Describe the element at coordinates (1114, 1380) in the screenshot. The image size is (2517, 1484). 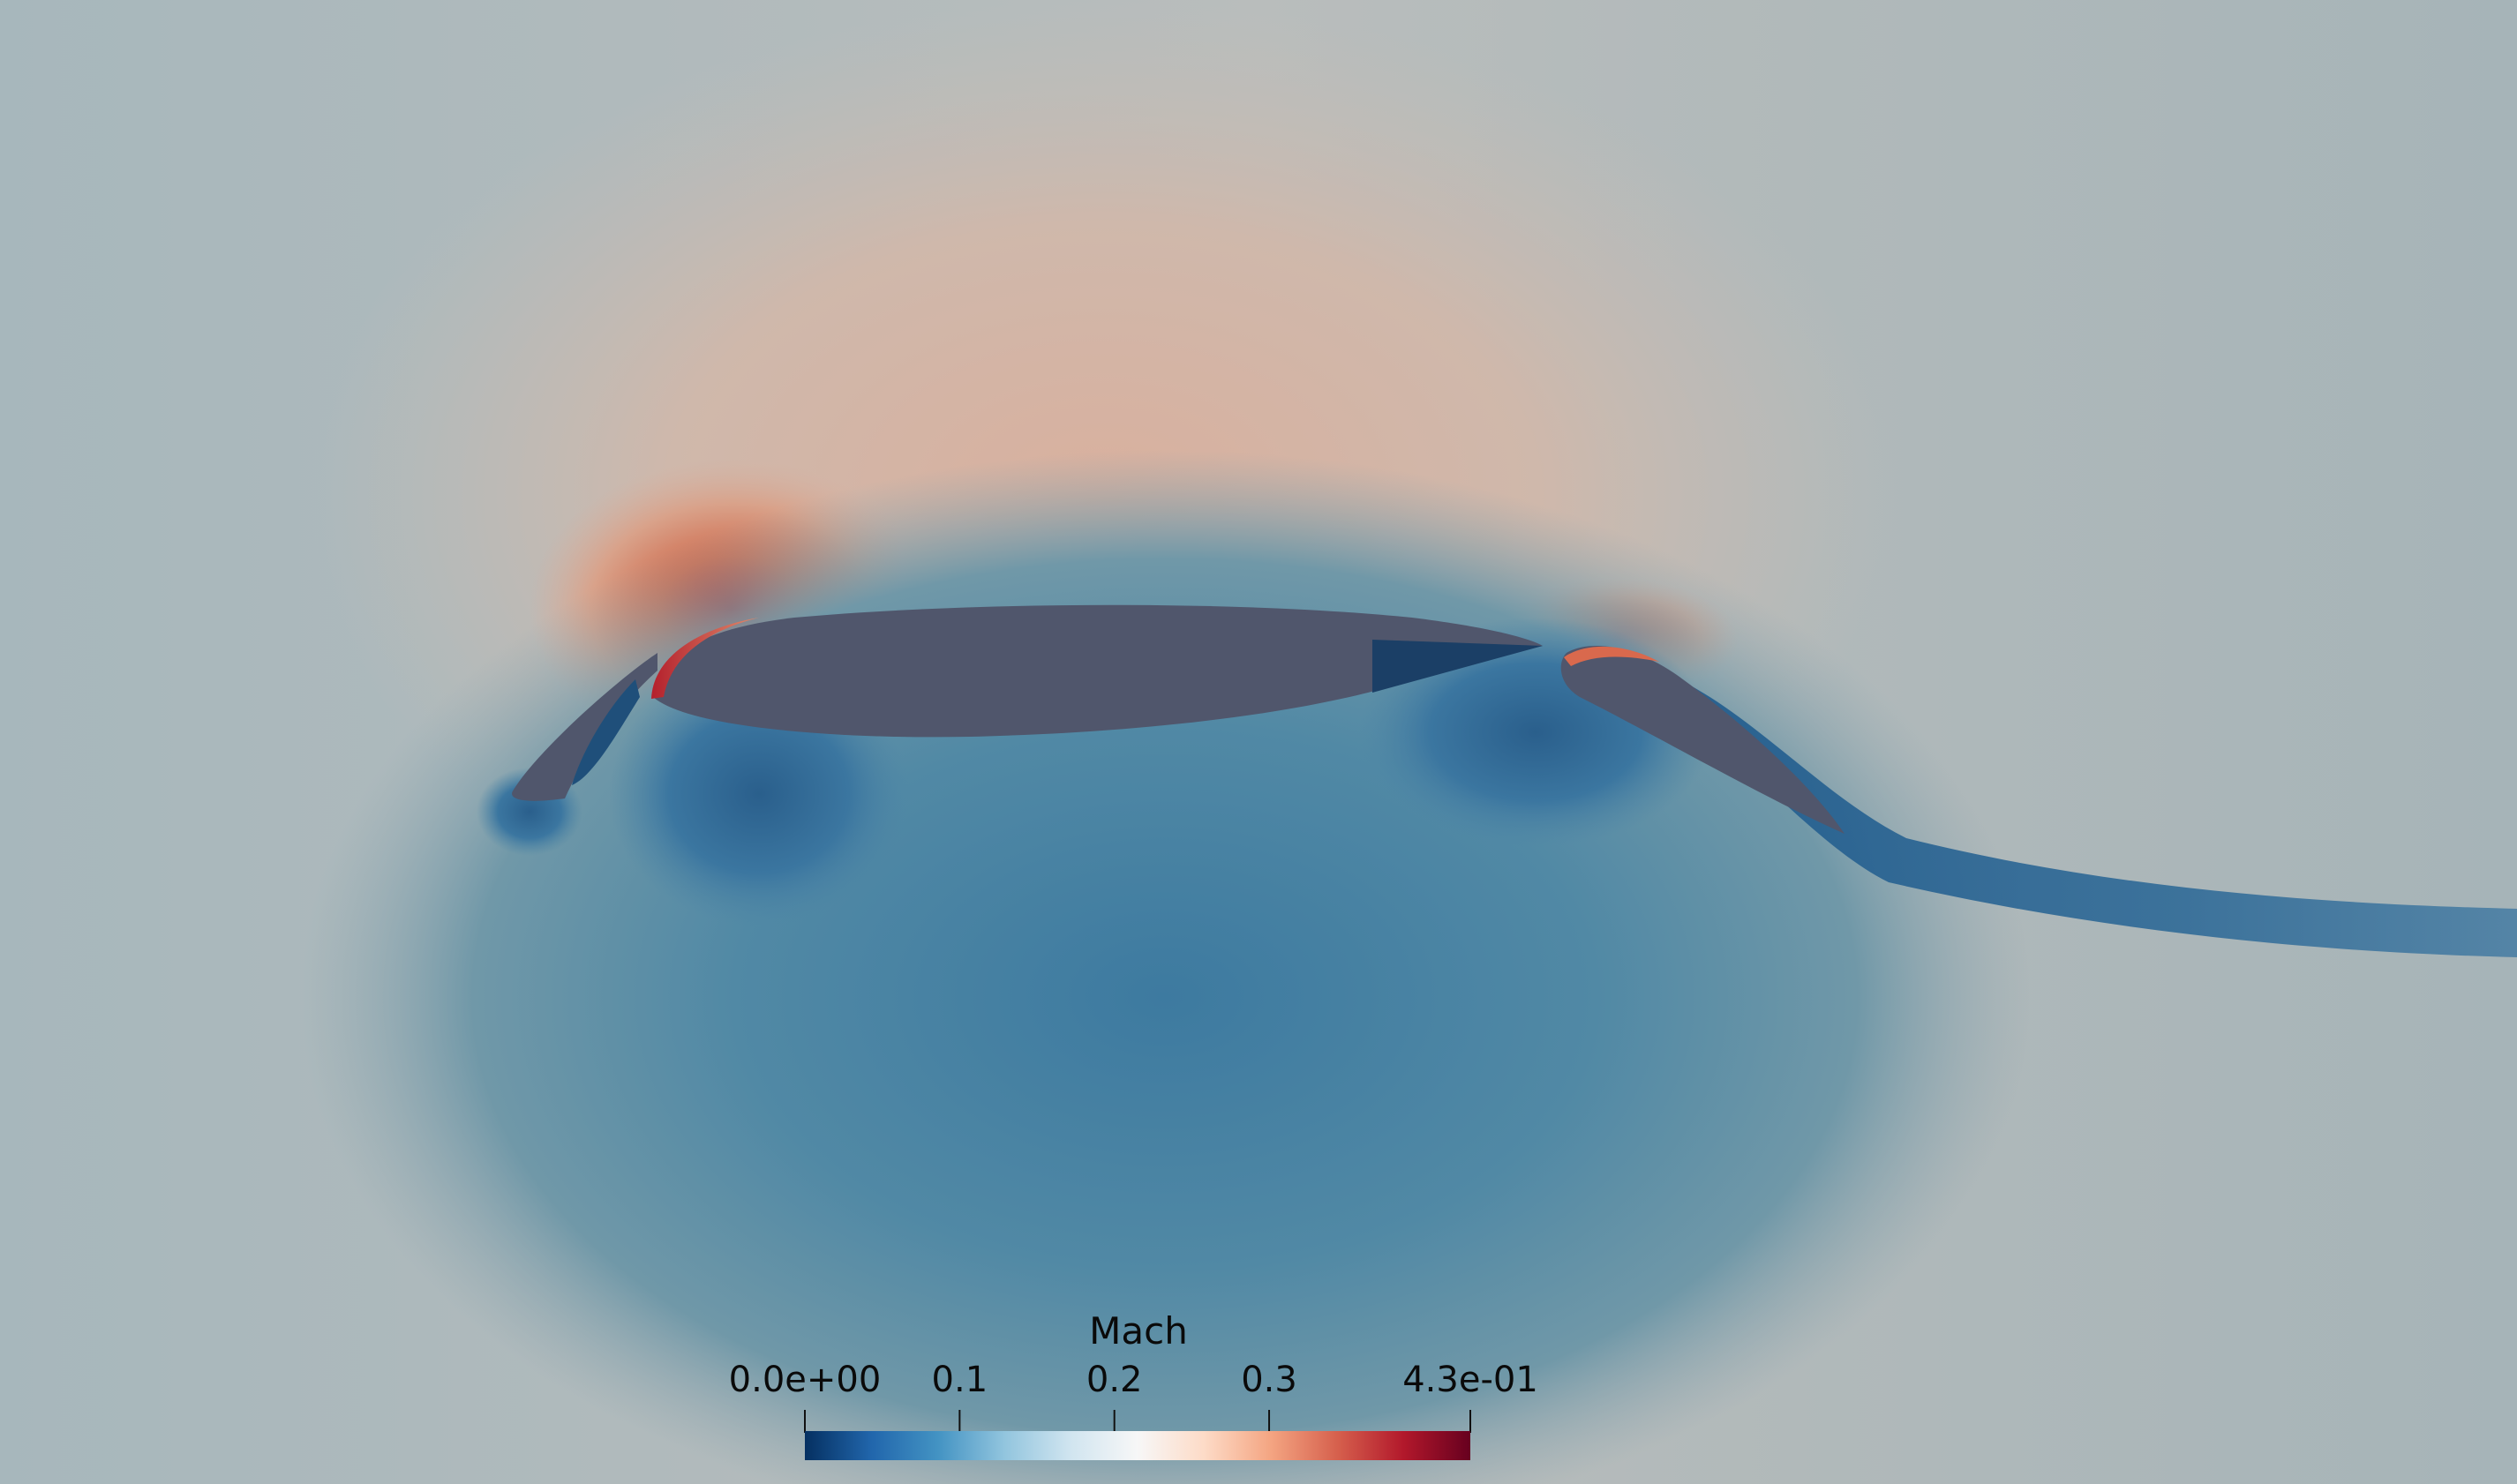
I see `colorbar-tick-label: 0.2` at that location.